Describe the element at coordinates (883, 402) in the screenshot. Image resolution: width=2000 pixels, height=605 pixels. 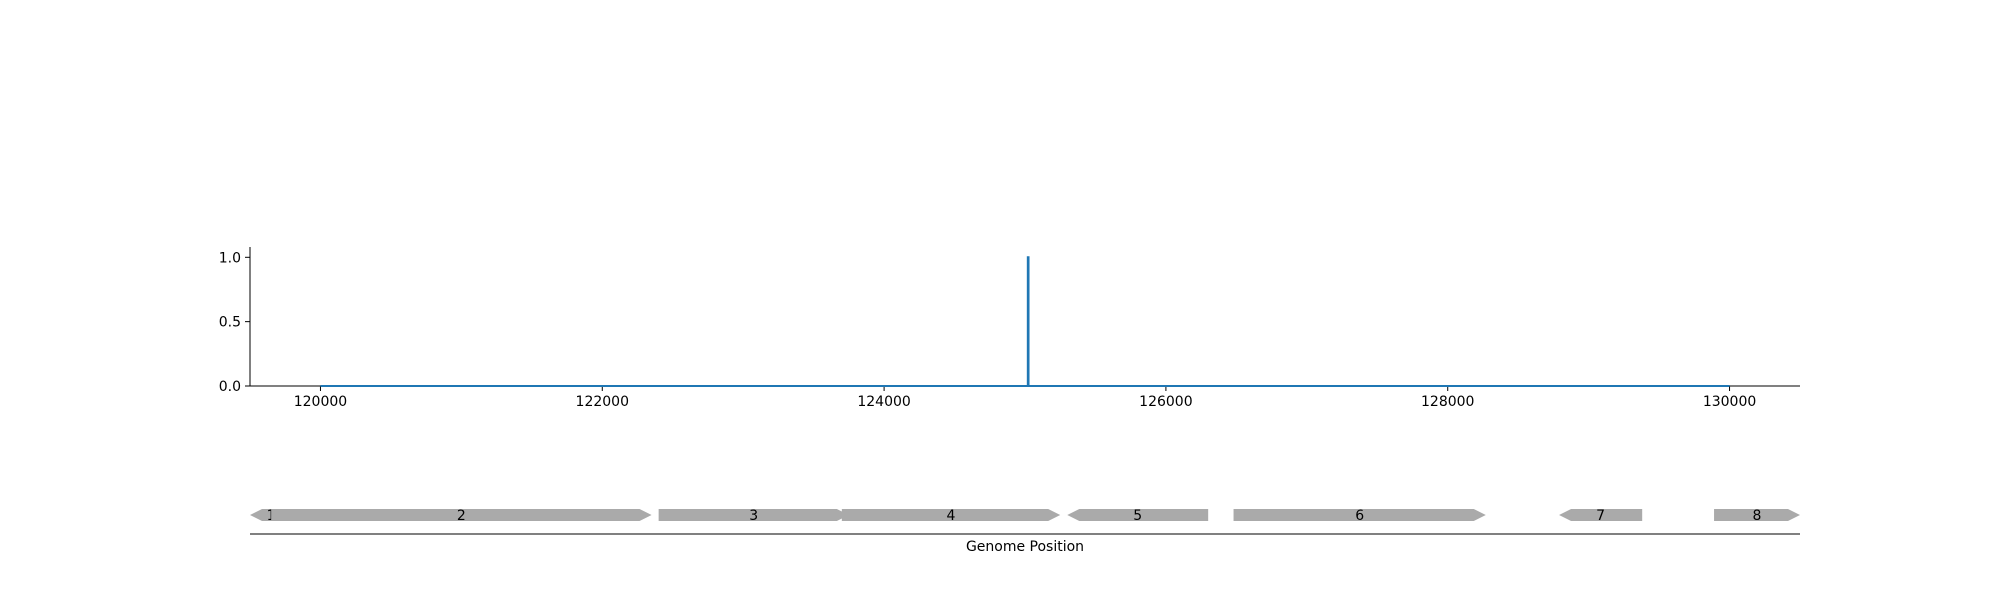
I see `x-tick-label: 124000` at that location.